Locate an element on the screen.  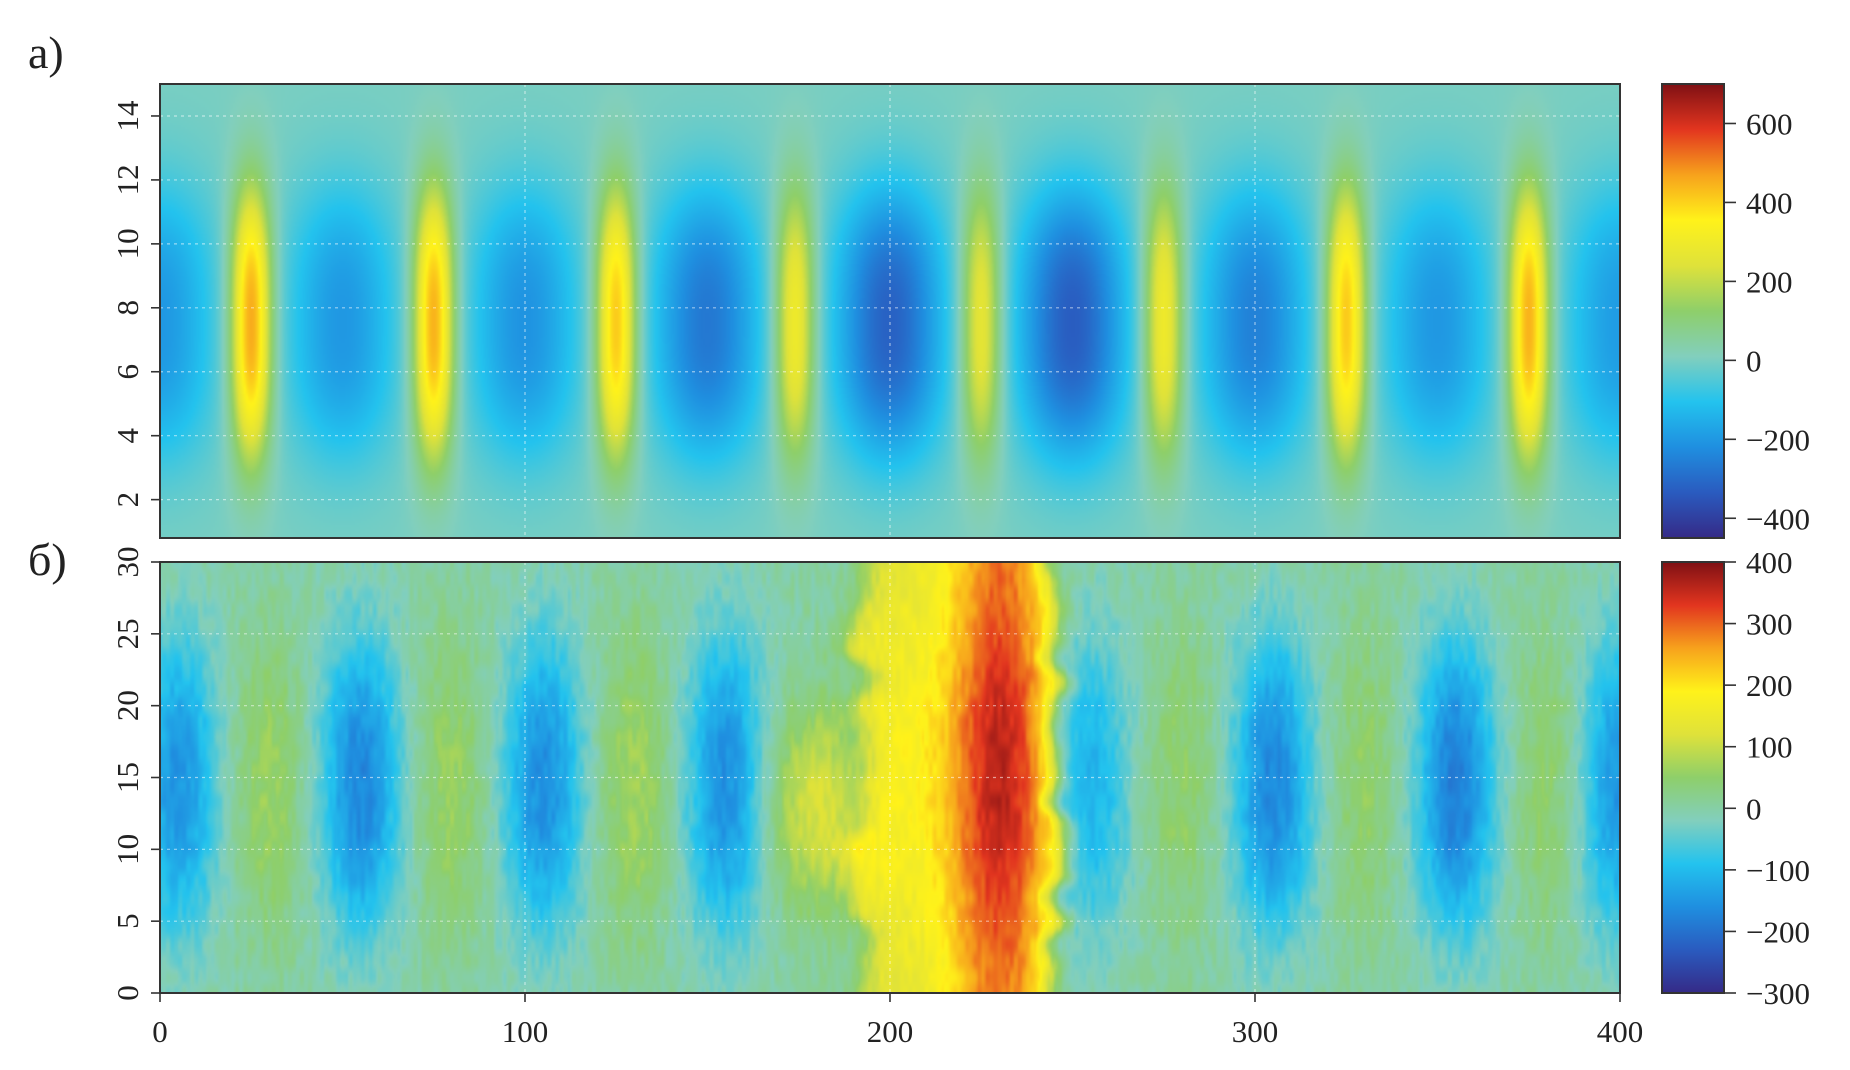
y-tick-label: 4 is located at coordinates (127, 435).